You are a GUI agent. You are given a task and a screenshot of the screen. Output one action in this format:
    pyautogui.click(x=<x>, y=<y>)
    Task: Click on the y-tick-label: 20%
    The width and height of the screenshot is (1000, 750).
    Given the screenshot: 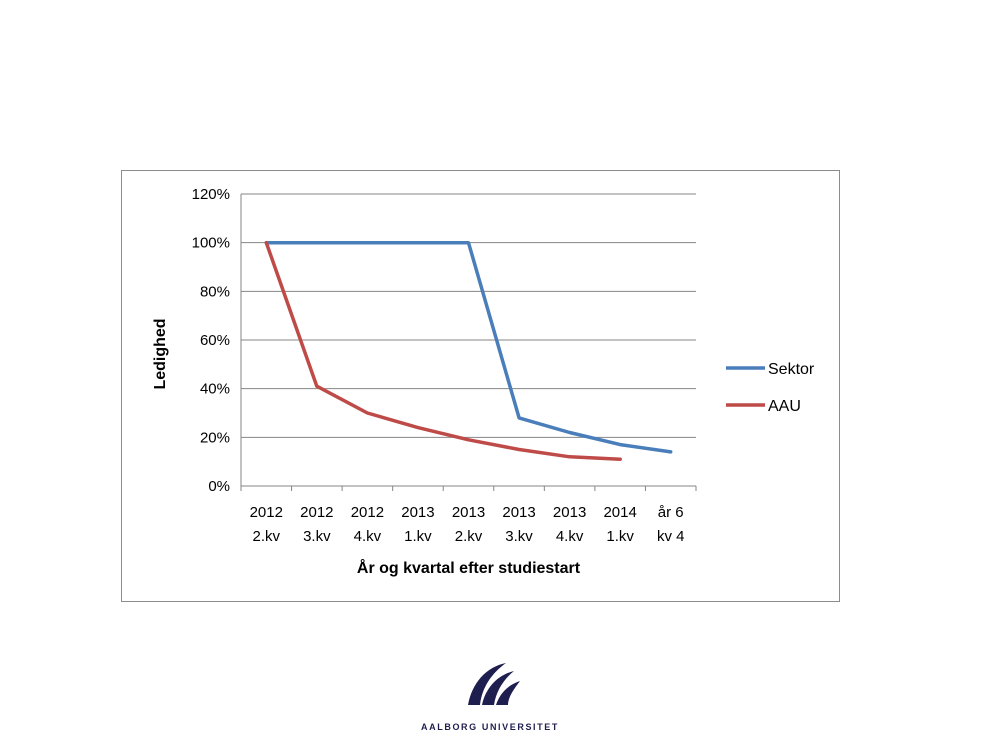 What is the action you would take?
    pyautogui.click(x=215, y=437)
    